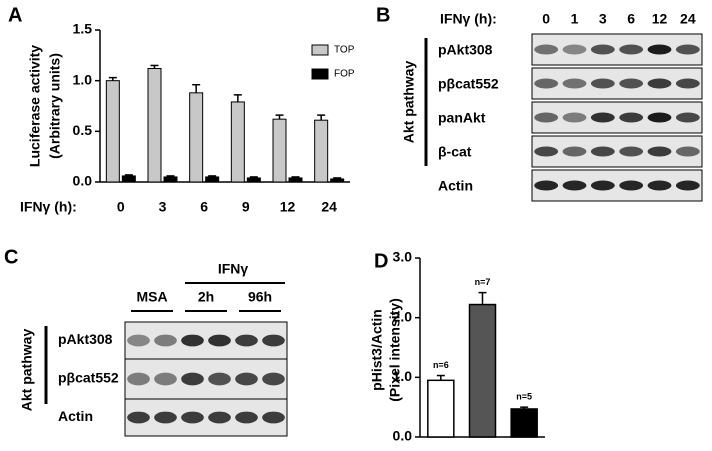  Describe the element at coordinates (381, 261) in the screenshot. I see `panel-label: D` at that location.